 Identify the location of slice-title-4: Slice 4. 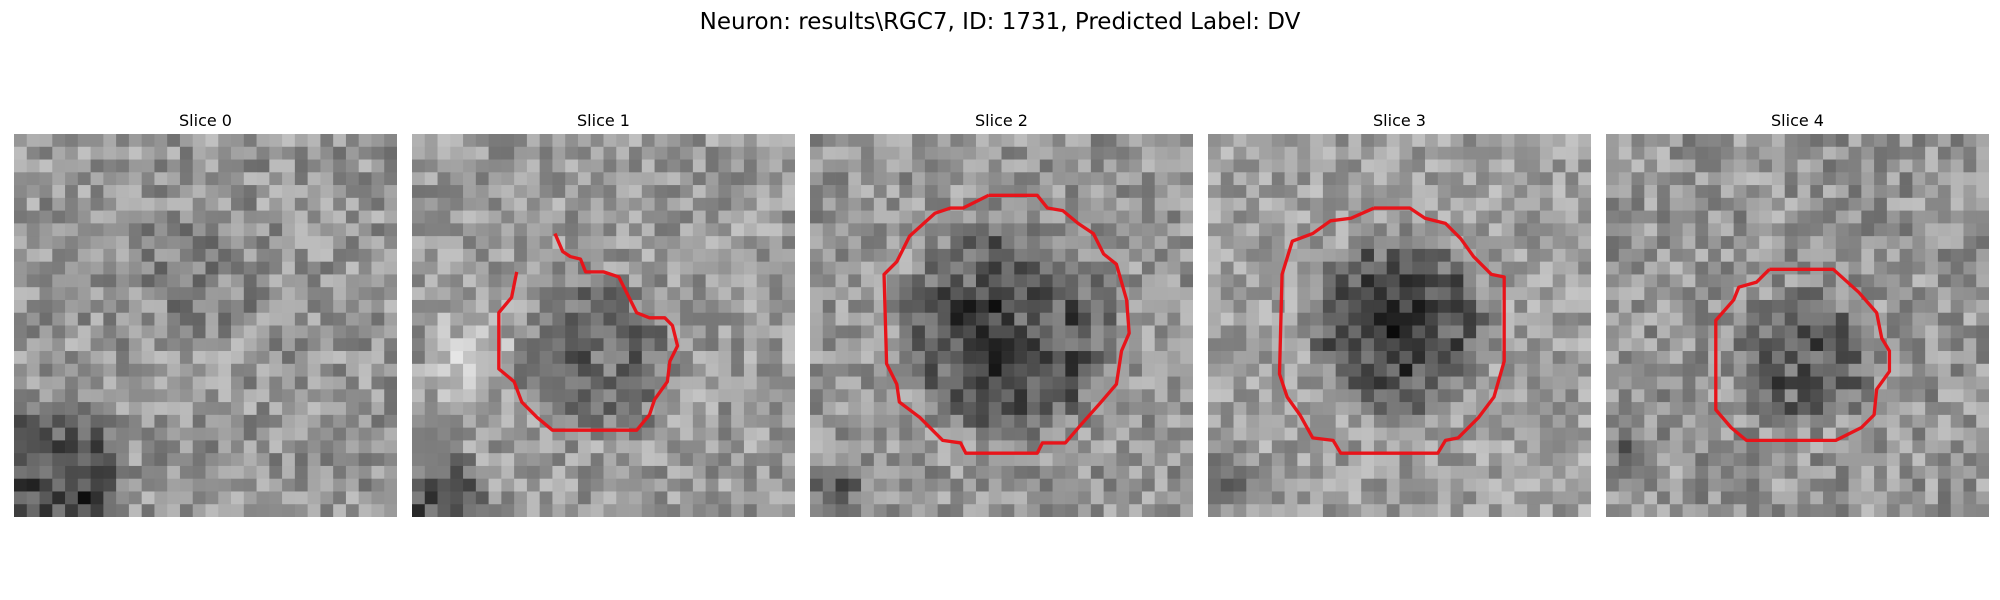
(1797, 120).